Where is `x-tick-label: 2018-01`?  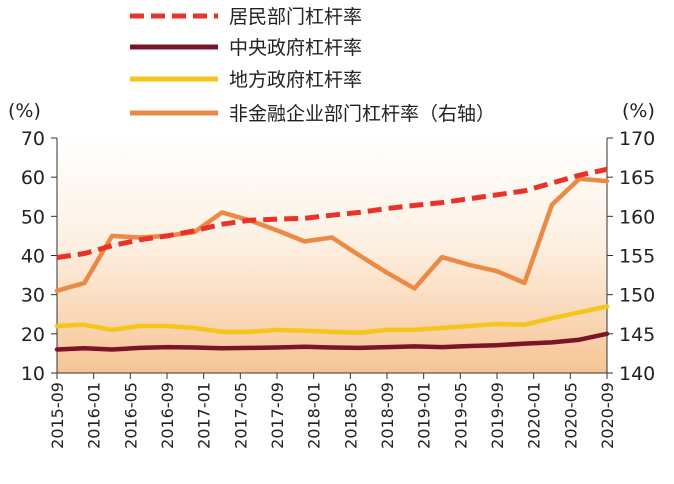
x-tick-label: 2018-01 is located at coordinates (314, 415).